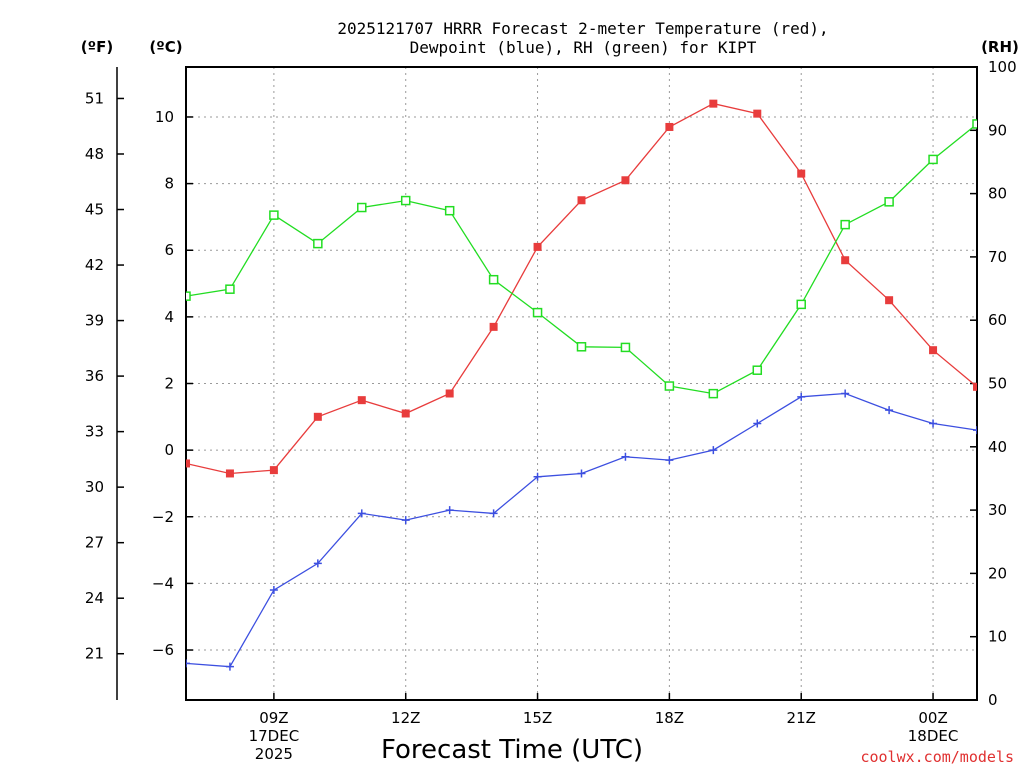 The width and height of the screenshot is (1024, 768). What do you see at coordinates (997, 510) in the screenshot?
I see `rh-tick-label: 30` at bounding box center [997, 510].